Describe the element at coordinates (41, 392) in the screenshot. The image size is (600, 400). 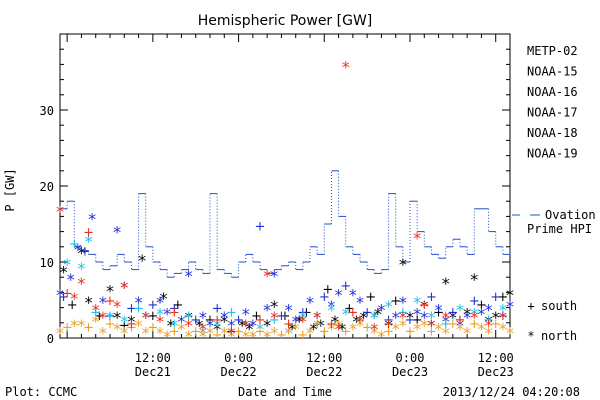
I see `plot-credit: Plot: CCMC` at that location.